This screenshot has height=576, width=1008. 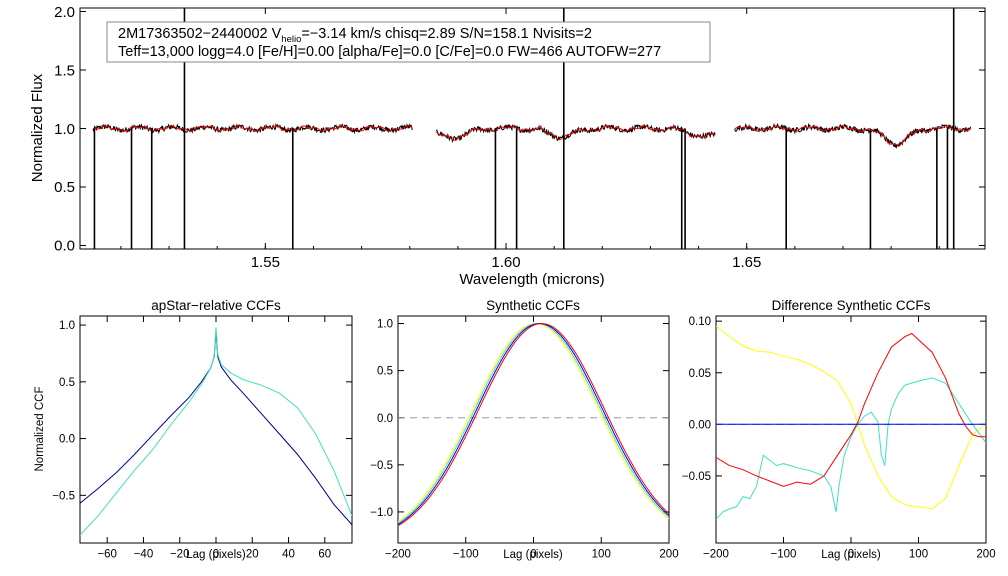 What do you see at coordinates (532, 135) in the screenshot?
I see `model-spectrum-line` at bounding box center [532, 135].